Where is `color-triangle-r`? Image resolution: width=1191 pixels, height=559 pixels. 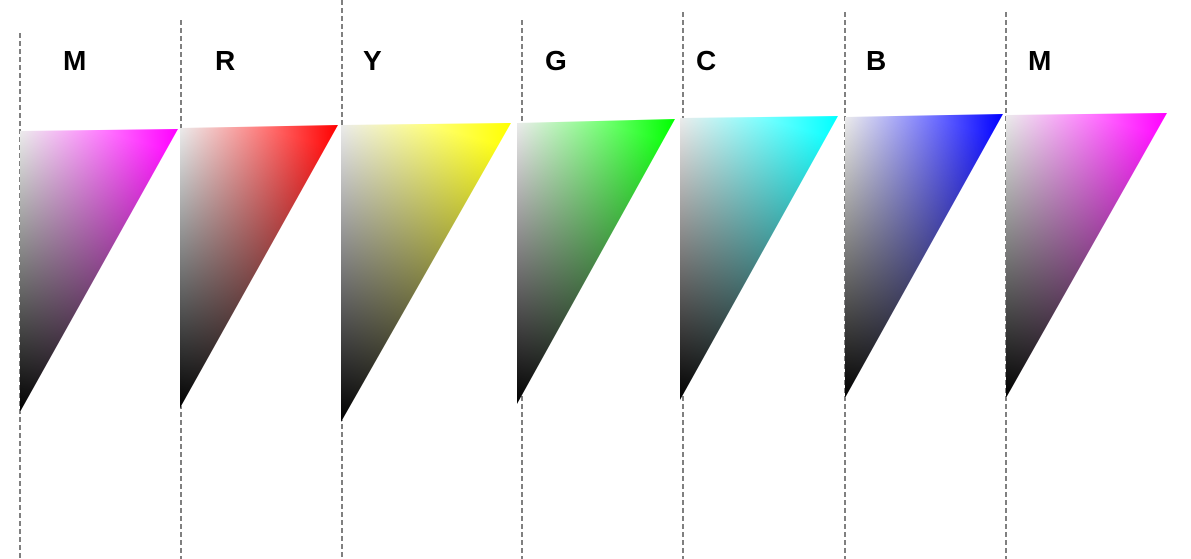 color-triangle-r is located at coordinates (259, 266).